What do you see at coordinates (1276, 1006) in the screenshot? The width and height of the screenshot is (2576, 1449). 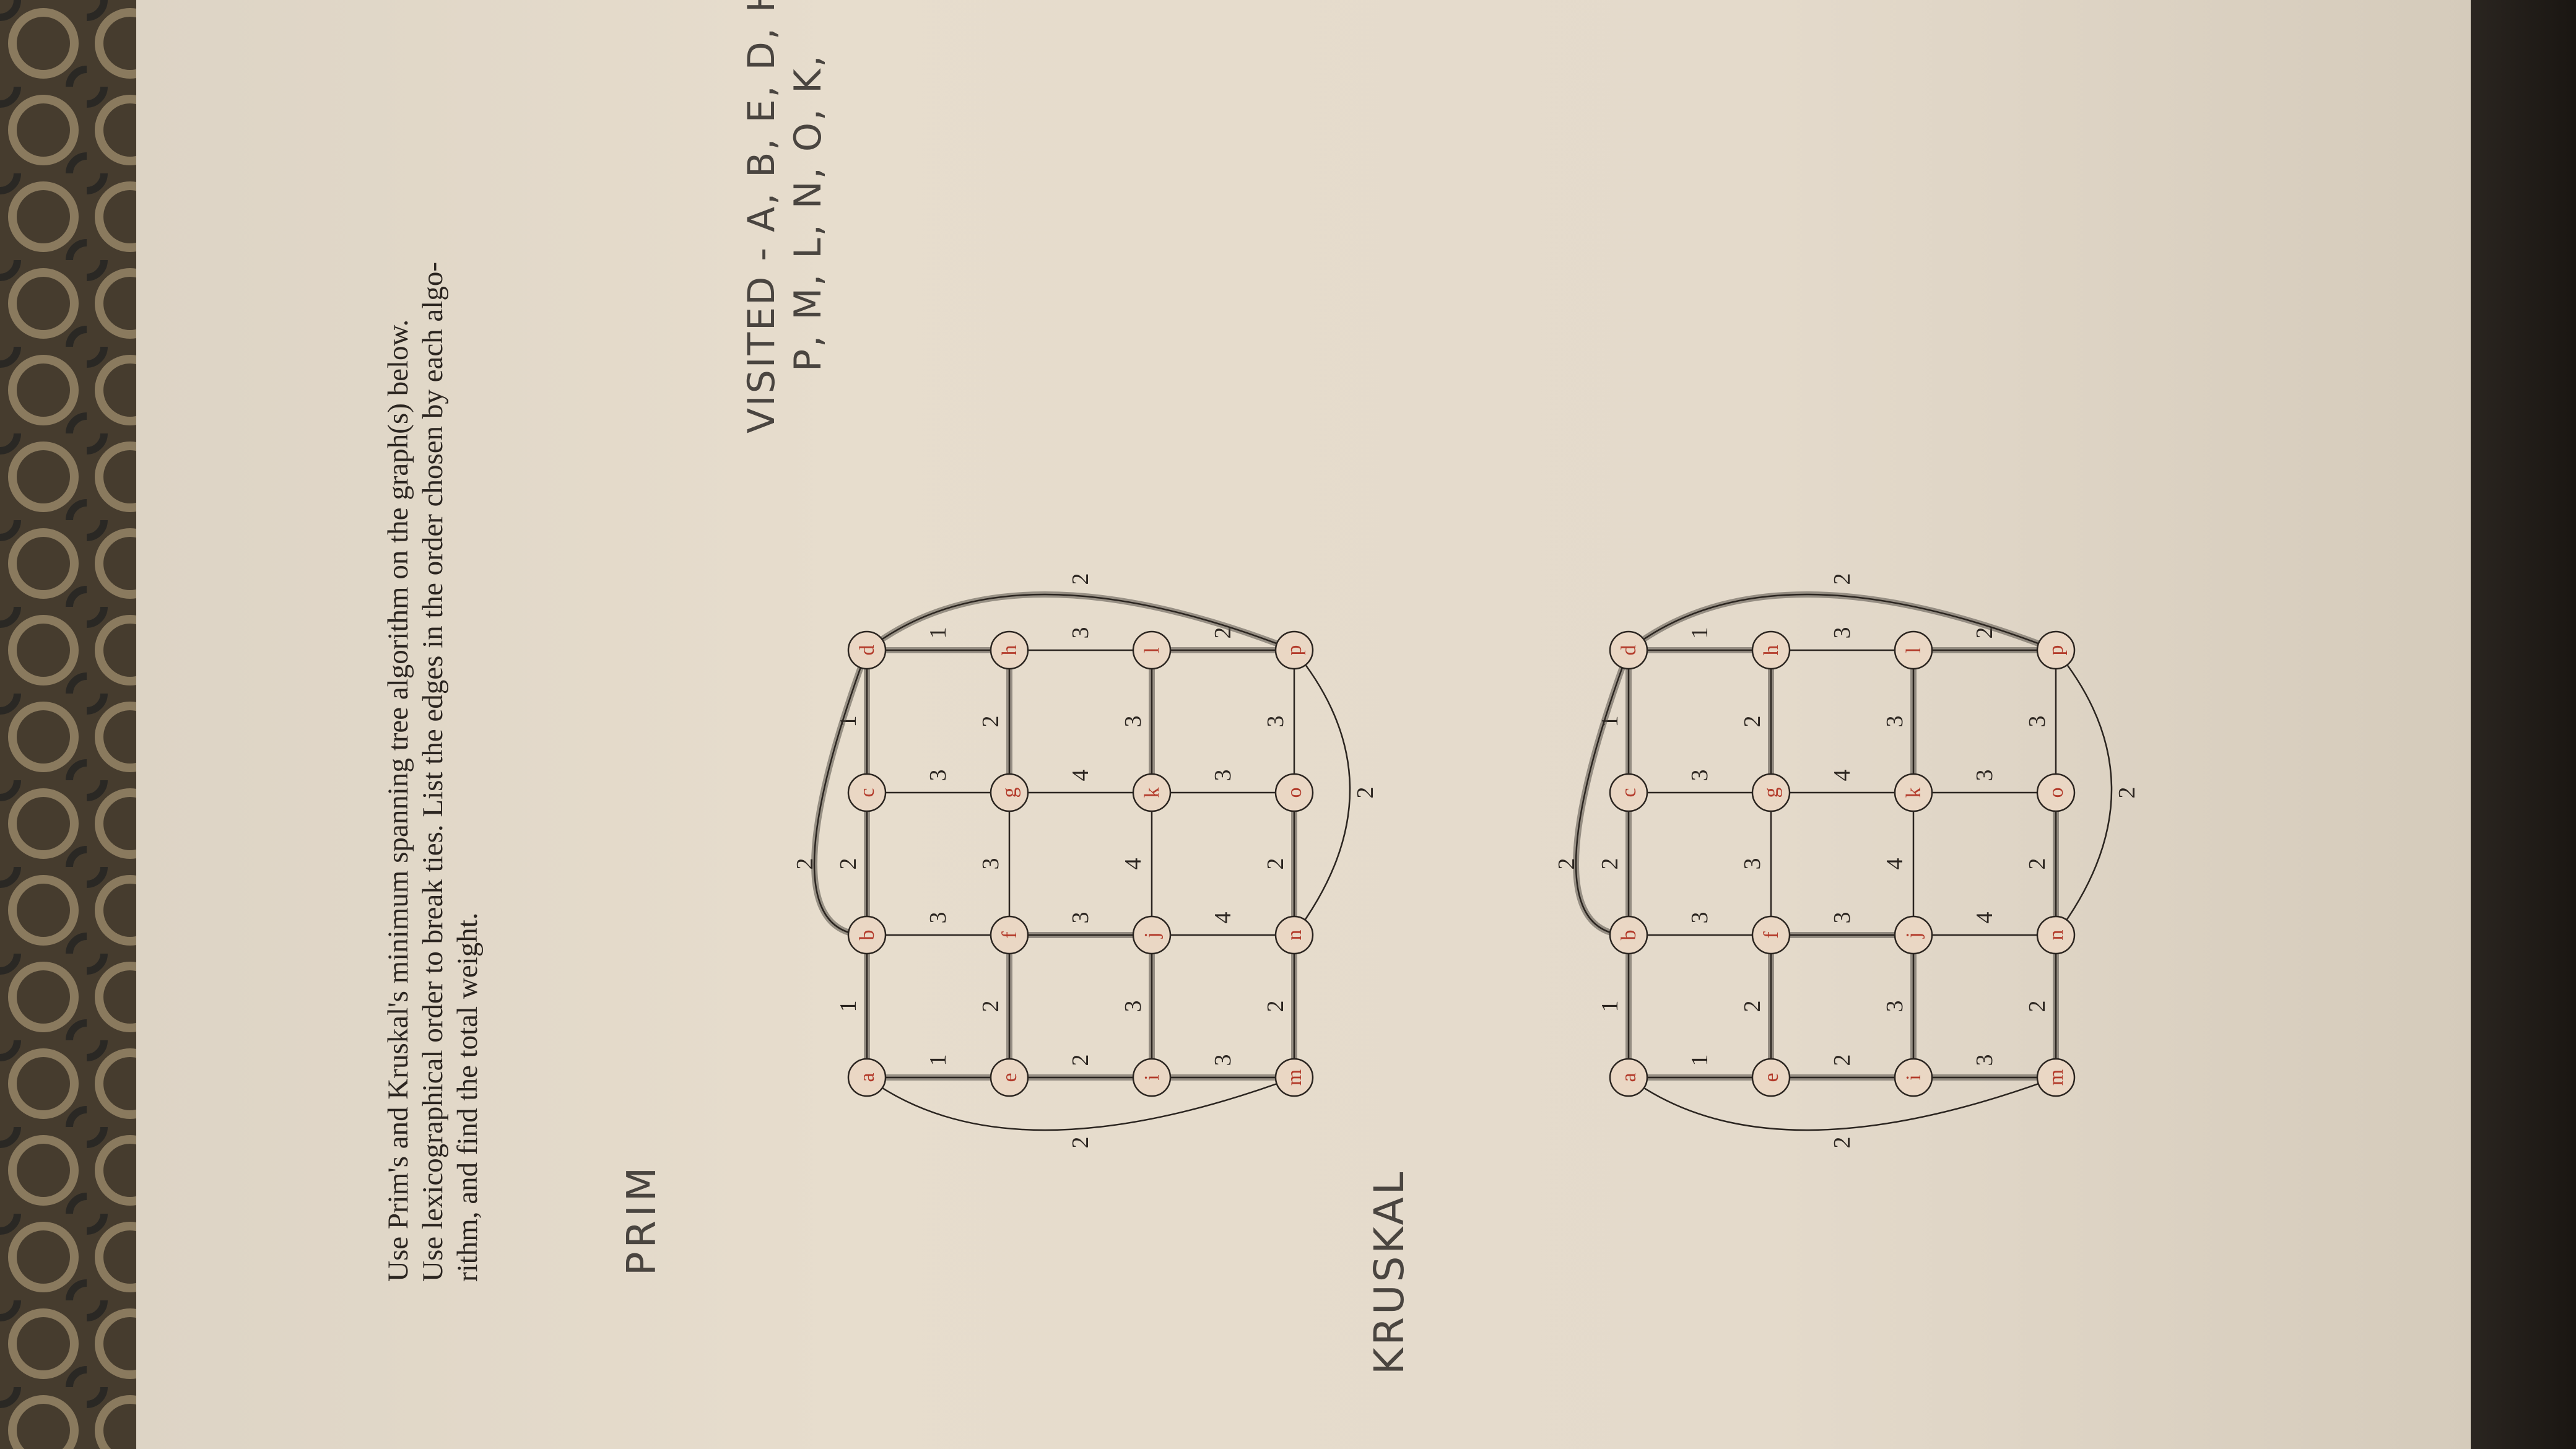 I see `edge-weight-mn: 2` at bounding box center [1276, 1006].